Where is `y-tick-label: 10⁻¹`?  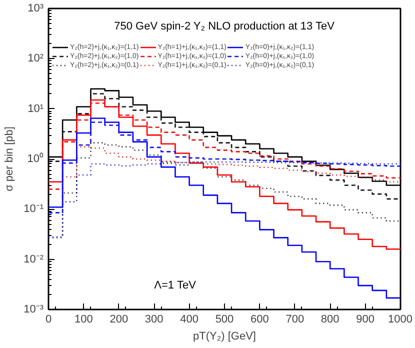 y-tick-label: 10⁻¹ is located at coordinates (34, 209).